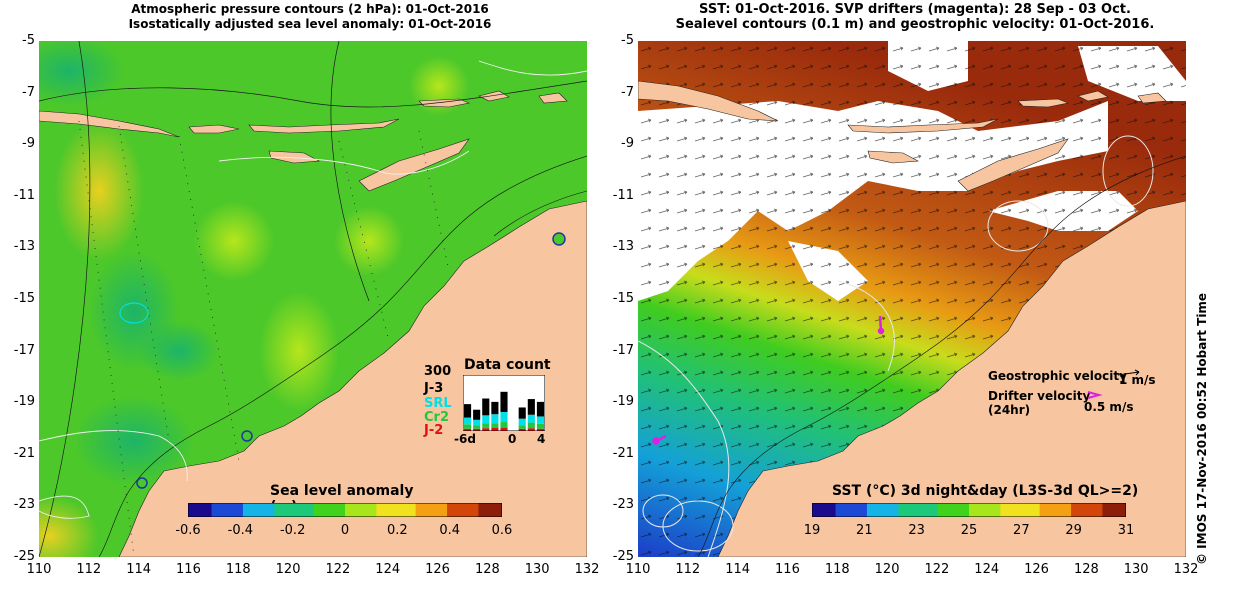 This screenshot has height=590, width=1250. What do you see at coordinates (1095, 395) in the screenshot?
I see `drifter-scale-arrow-icon` at bounding box center [1095, 395].